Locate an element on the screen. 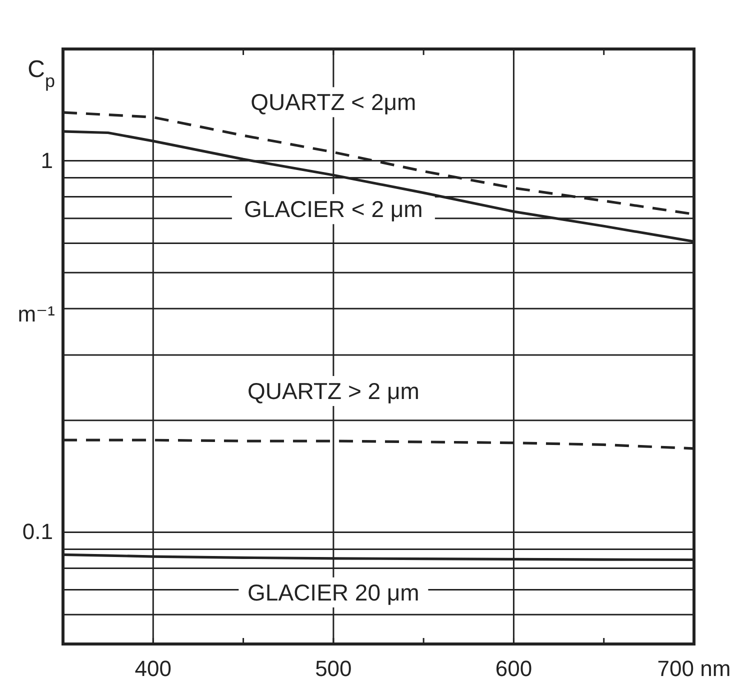 This screenshot has width=753, height=688. series-label: GLACIER 20 μm is located at coordinates (334, 592).